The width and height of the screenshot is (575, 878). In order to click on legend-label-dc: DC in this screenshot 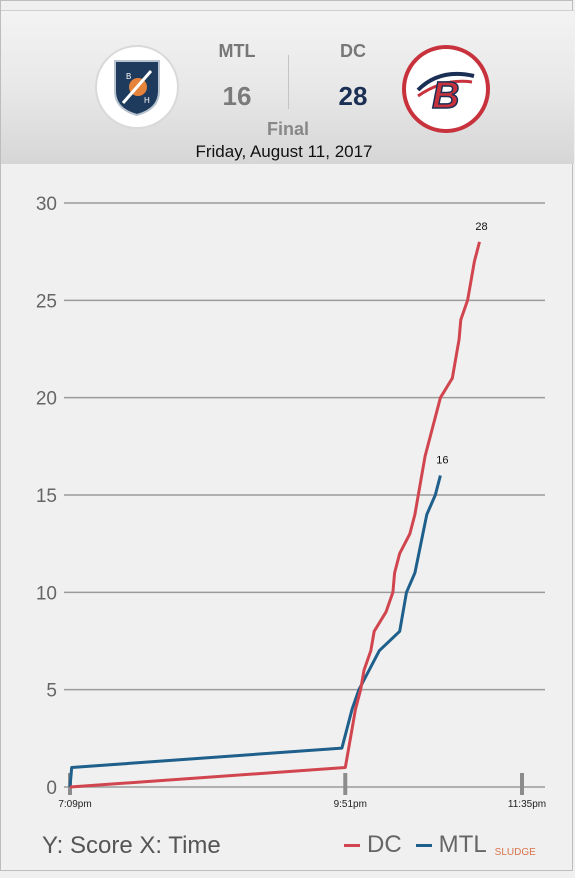, I will do `click(384, 844)`.